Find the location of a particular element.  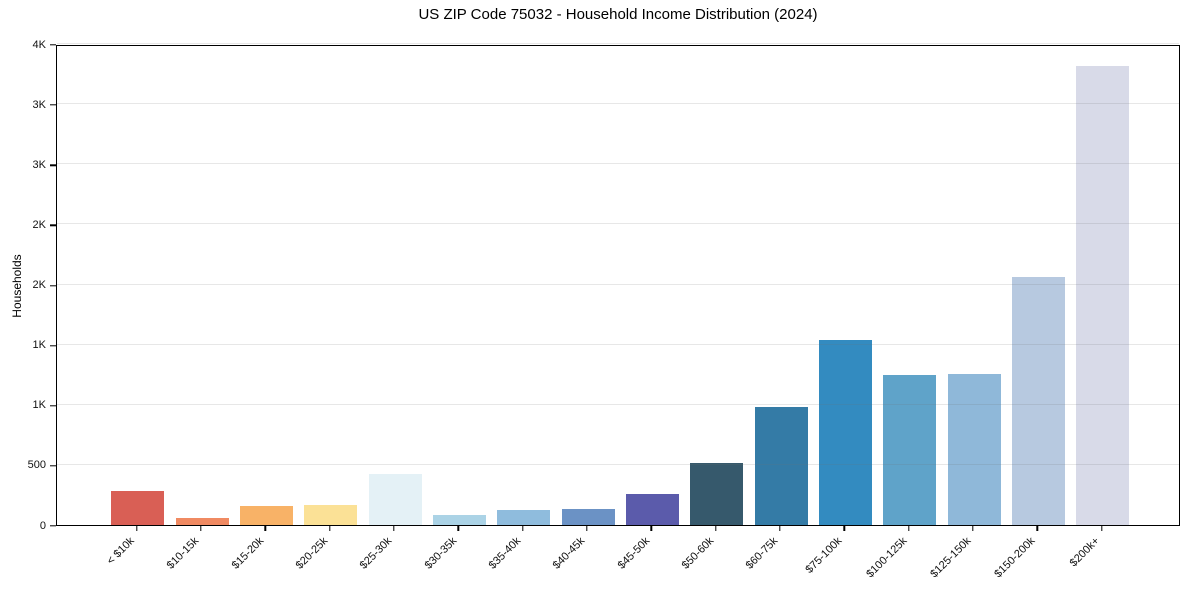

x-tick-label: $40-45k is located at coordinates (569, 553).